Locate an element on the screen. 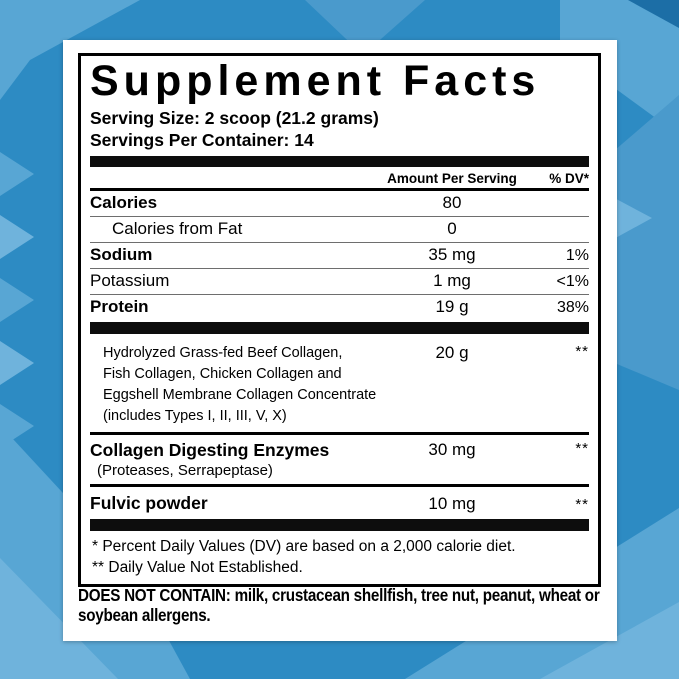 This screenshot has width=679, height=679. nutrient-amount: 30 mg is located at coordinates (452, 449).